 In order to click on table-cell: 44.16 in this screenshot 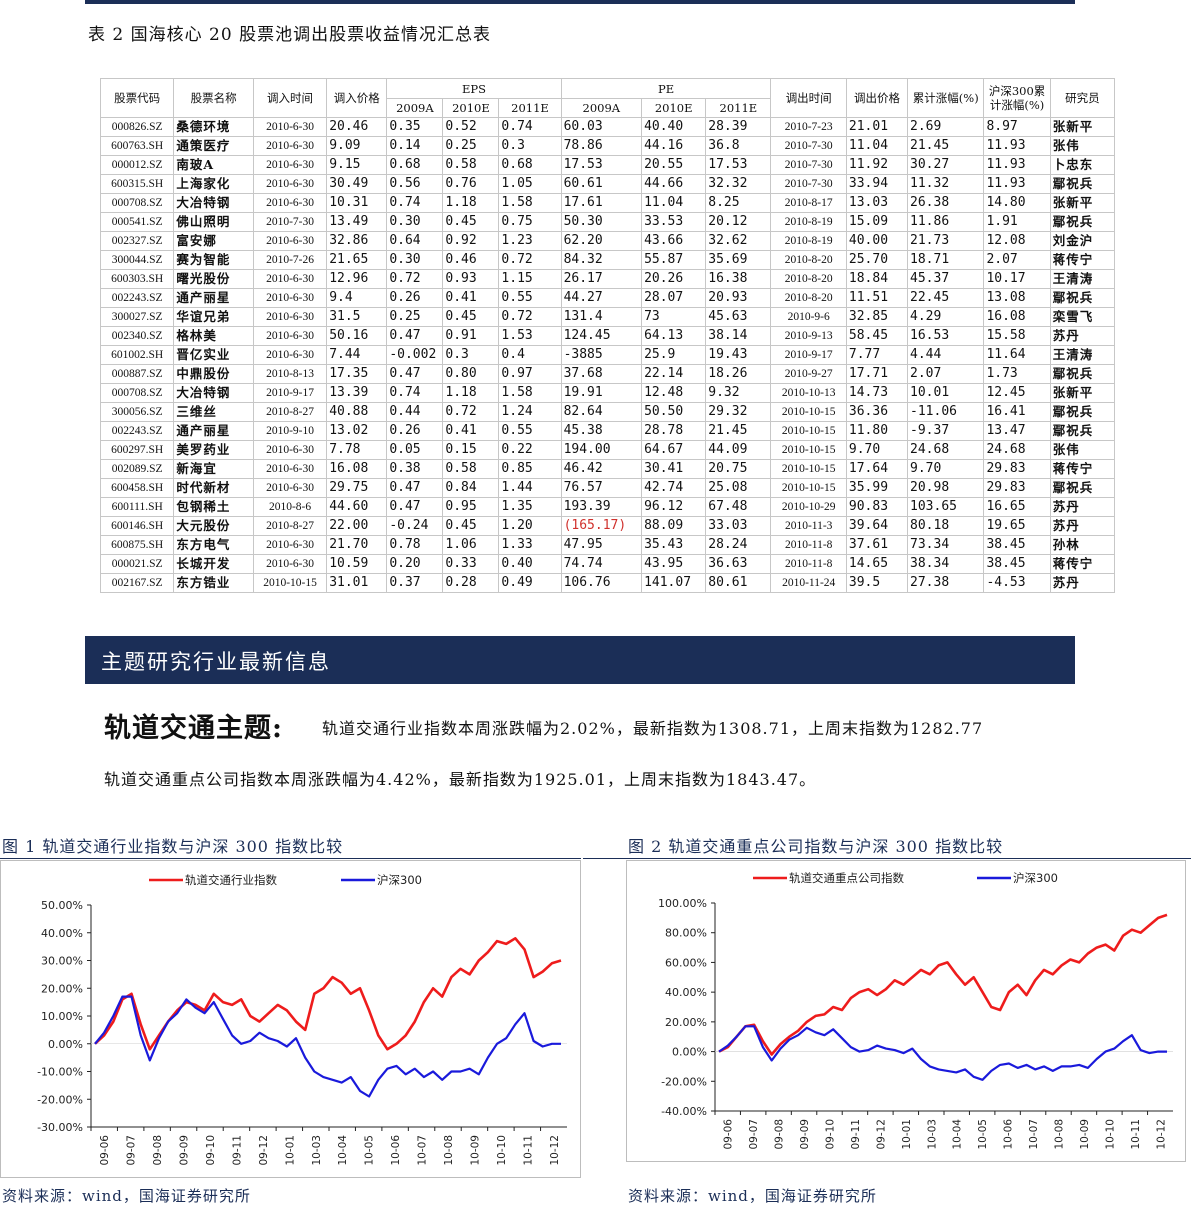, I will do `click(674, 146)`.